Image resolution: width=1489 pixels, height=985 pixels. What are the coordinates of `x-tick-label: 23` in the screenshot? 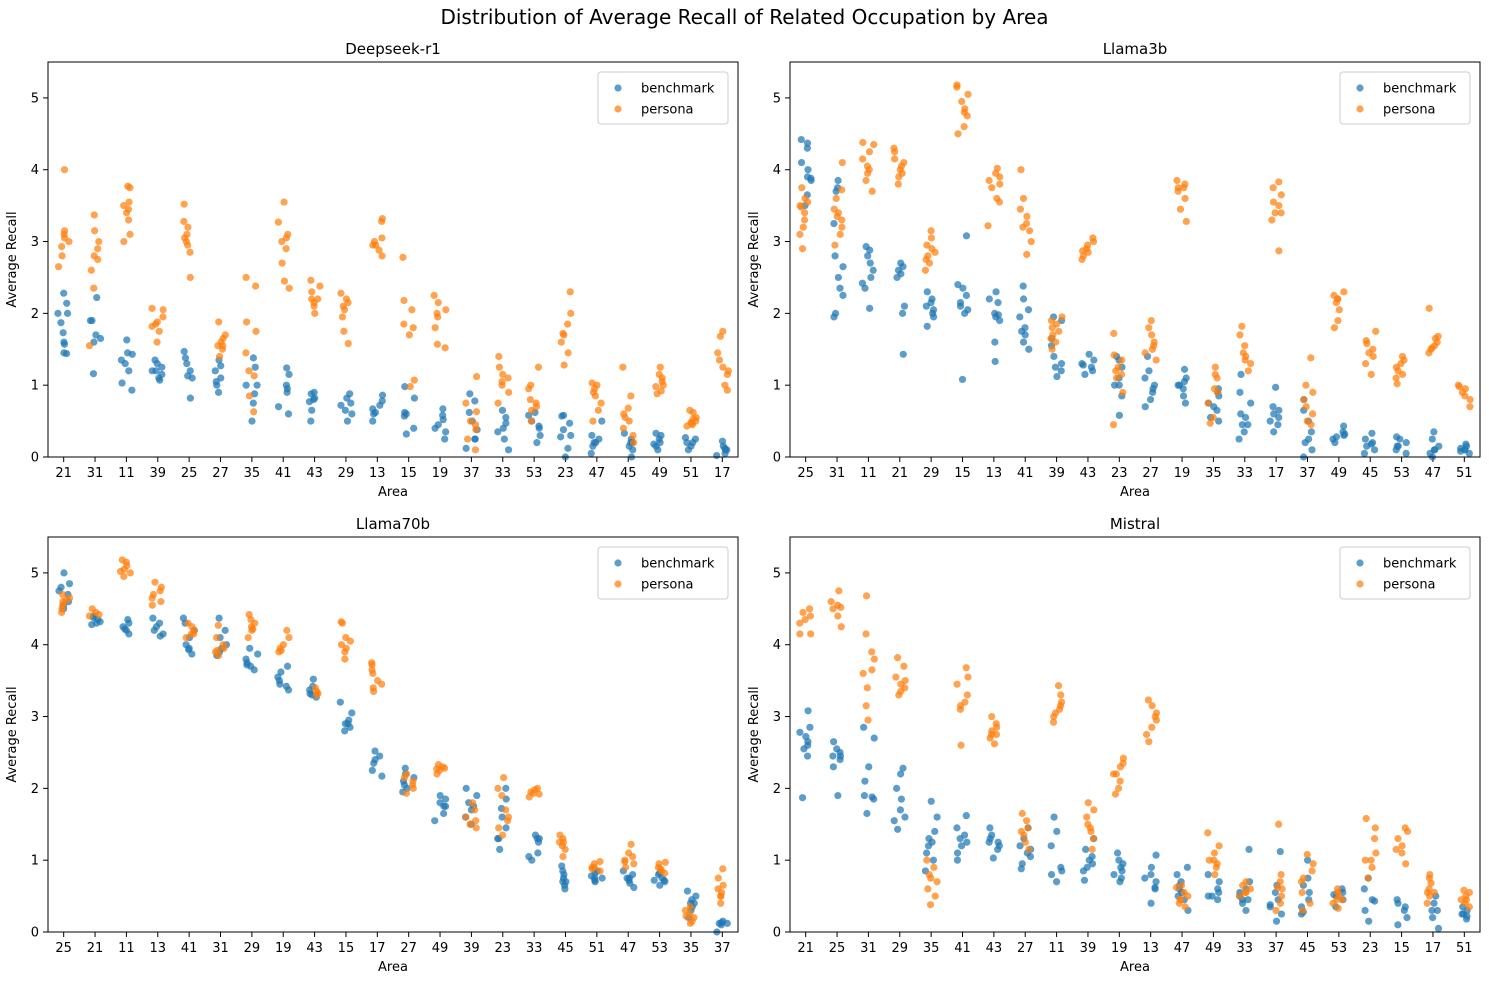 It's located at (1119, 473).